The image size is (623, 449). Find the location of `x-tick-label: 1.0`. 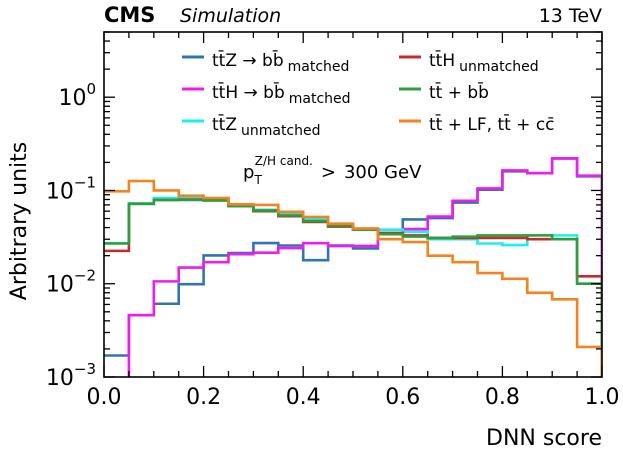

x-tick-label: 1.0 is located at coordinates (602, 397).